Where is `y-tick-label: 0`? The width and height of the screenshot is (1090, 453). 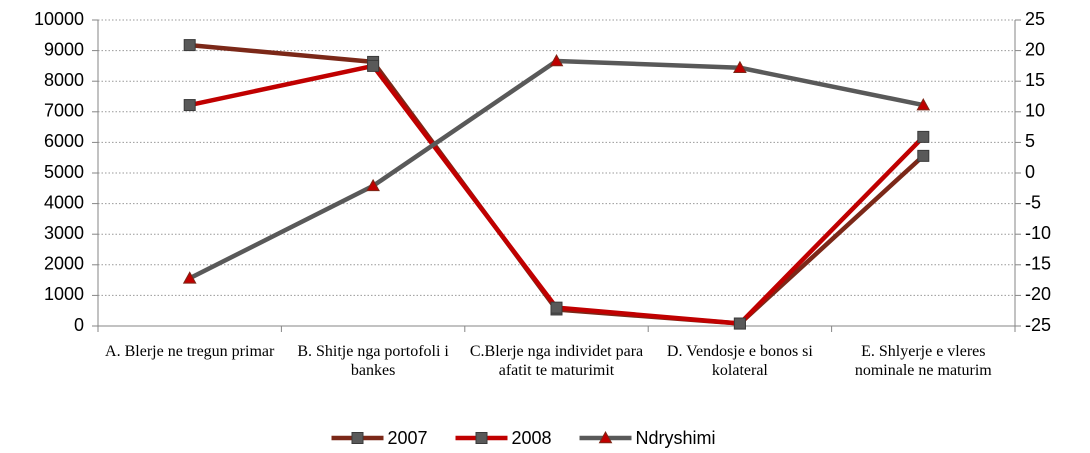 y-tick-label: 0 is located at coordinates (79, 325).